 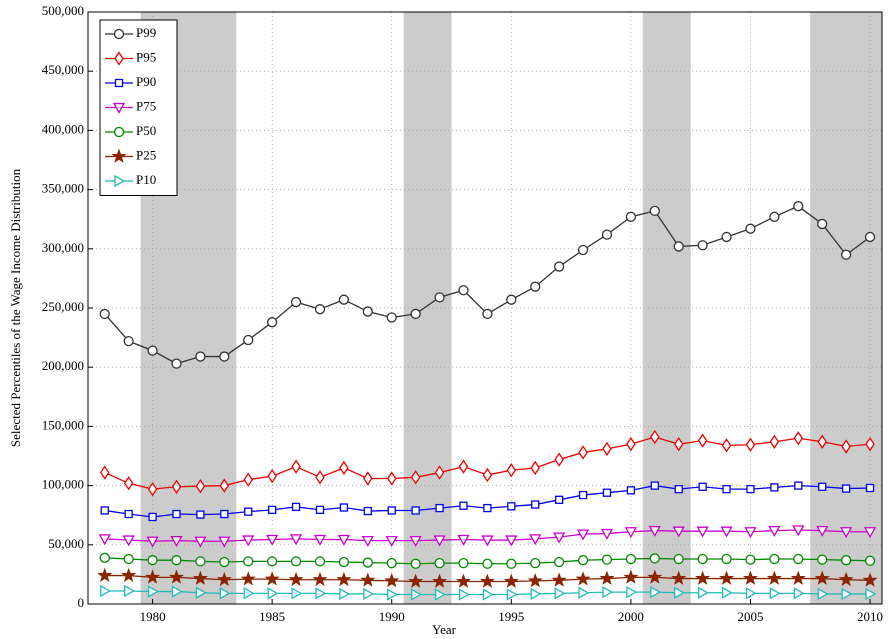 What do you see at coordinates (146, 32) in the screenshot?
I see `legend-label: P99` at bounding box center [146, 32].